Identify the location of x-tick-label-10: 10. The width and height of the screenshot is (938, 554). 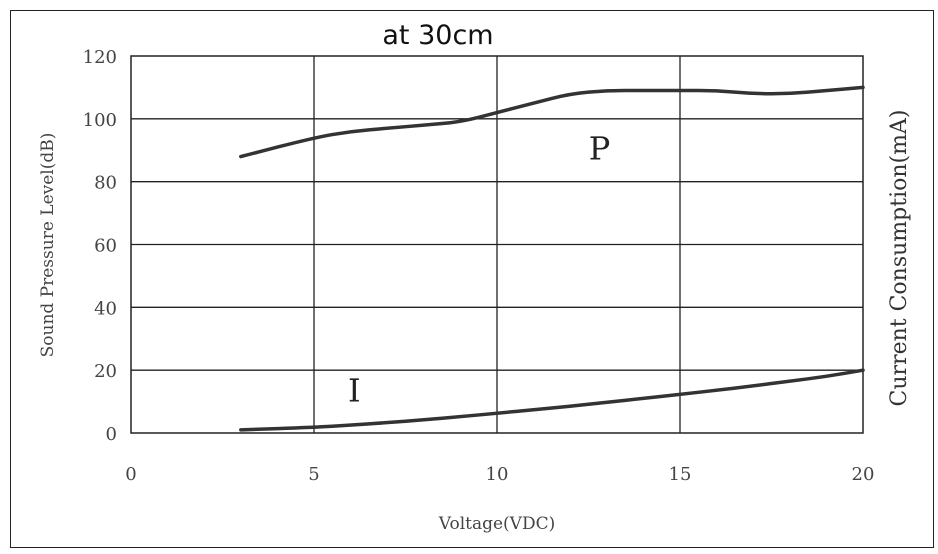
(497, 474).